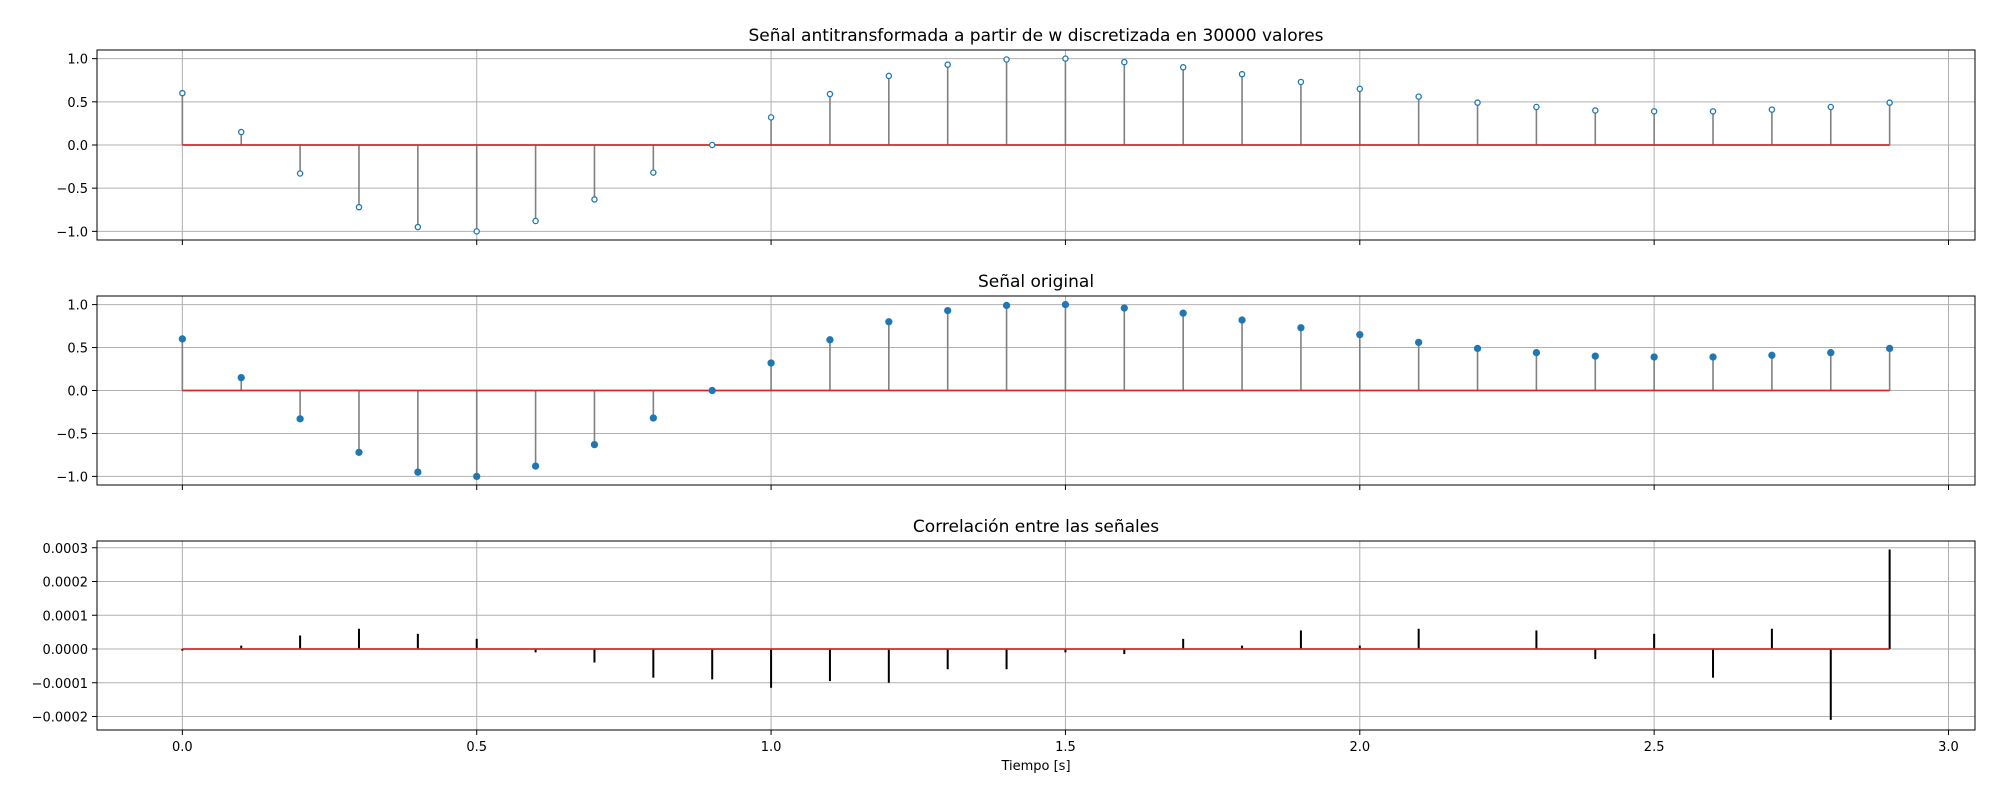 The image size is (2000, 800). What do you see at coordinates (60, 718) in the screenshot?
I see `y-tick-label: −0.0002` at bounding box center [60, 718].